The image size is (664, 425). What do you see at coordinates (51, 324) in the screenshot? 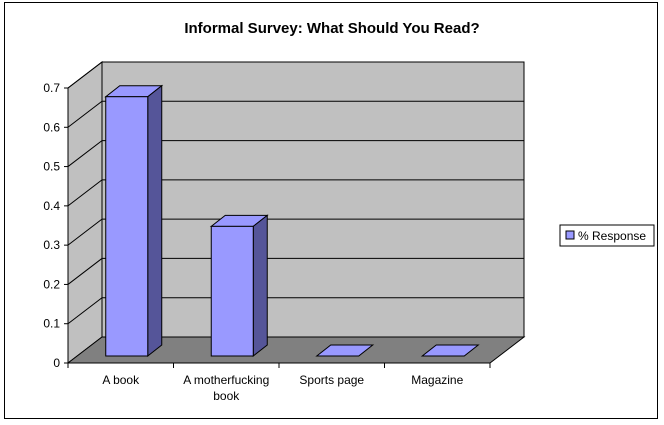
I see `y-tick-label: 0.1` at bounding box center [51, 324].